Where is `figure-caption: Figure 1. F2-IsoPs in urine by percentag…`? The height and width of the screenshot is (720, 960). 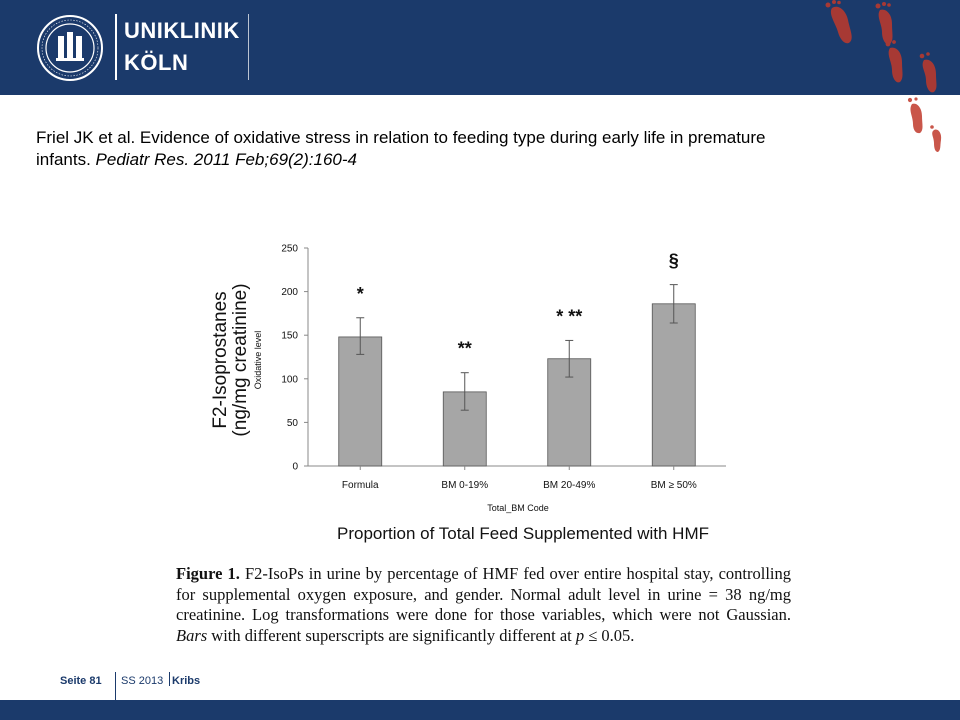
figure-caption: Figure 1. F2-IsoPs in urine by percentag… is located at coordinates (483, 605).